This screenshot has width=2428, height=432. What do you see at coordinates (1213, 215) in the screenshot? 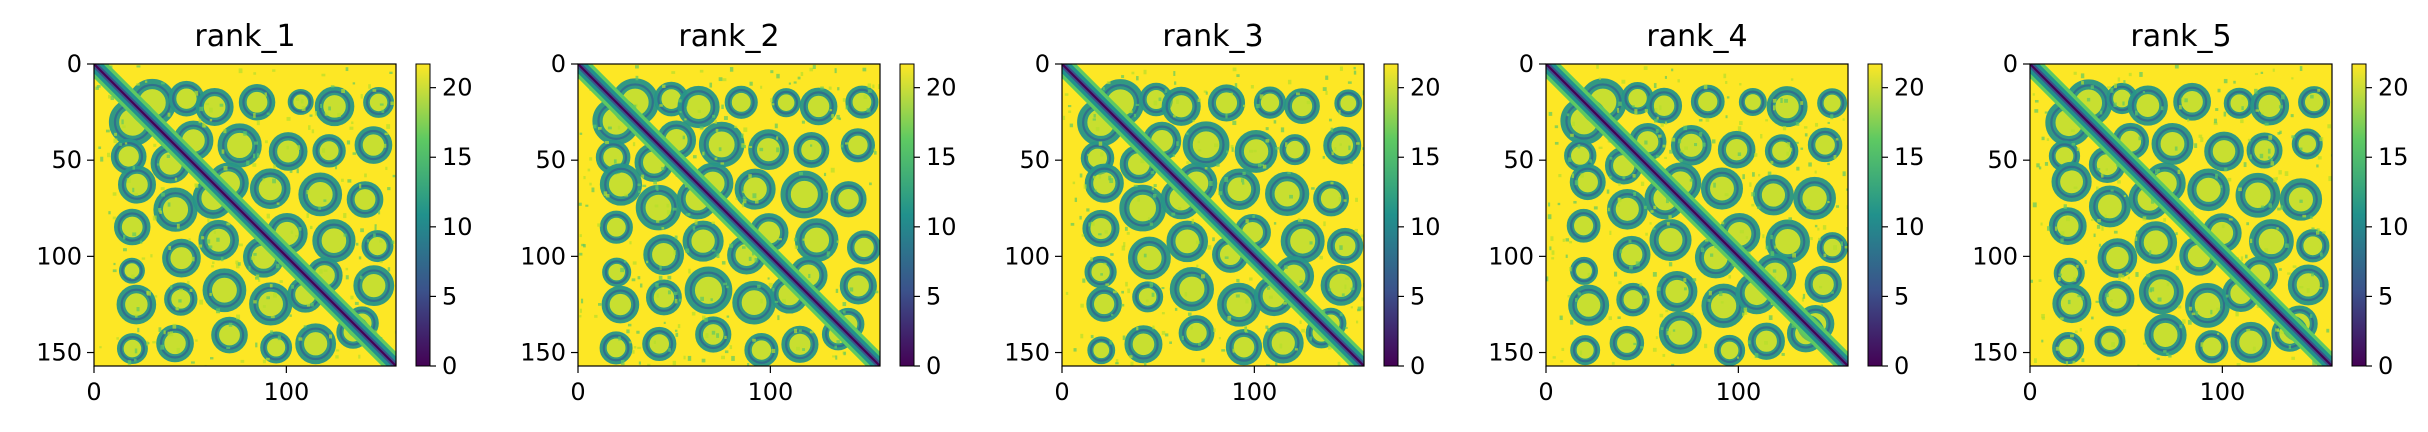
I see `axes-frame` at bounding box center [1213, 215].